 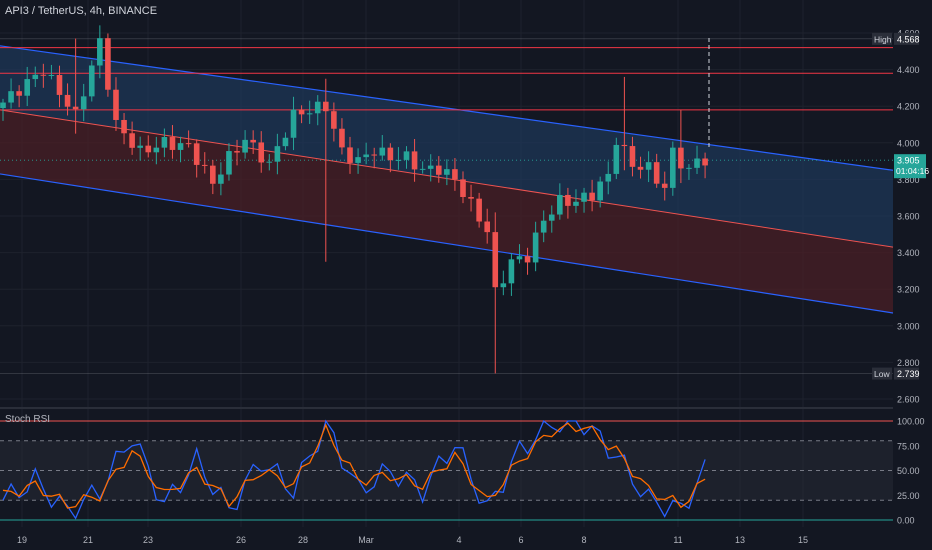 I want to click on high-tag-label: High, so click(x=883, y=39).